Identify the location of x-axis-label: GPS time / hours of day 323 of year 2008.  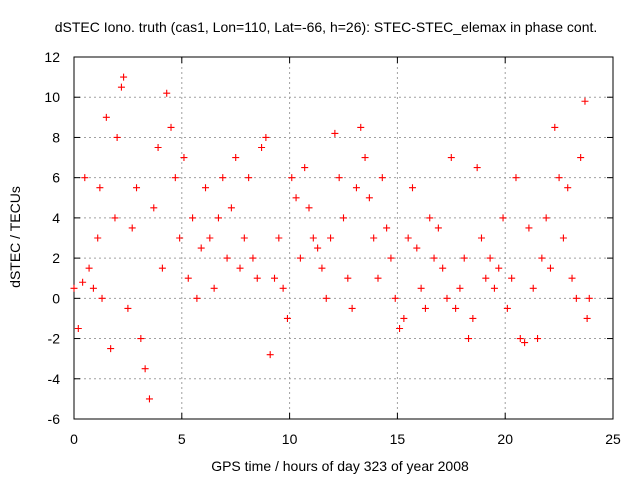
(340, 466).